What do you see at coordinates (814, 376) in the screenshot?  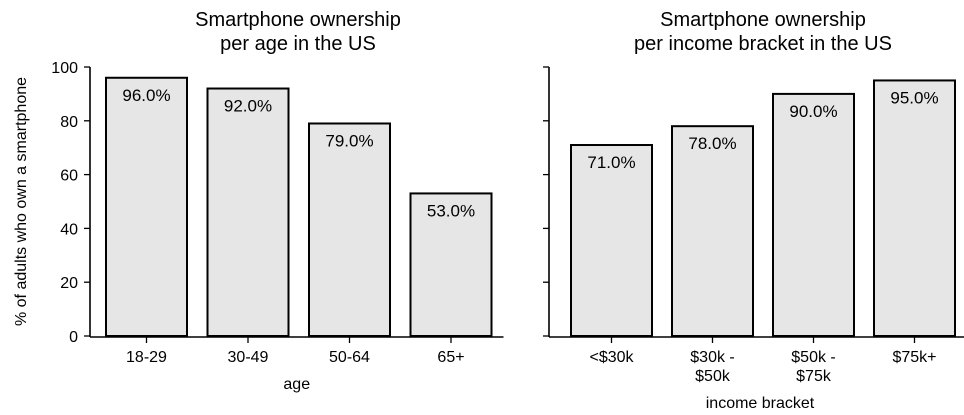 I see `x-tick-label: $75k` at bounding box center [814, 376].